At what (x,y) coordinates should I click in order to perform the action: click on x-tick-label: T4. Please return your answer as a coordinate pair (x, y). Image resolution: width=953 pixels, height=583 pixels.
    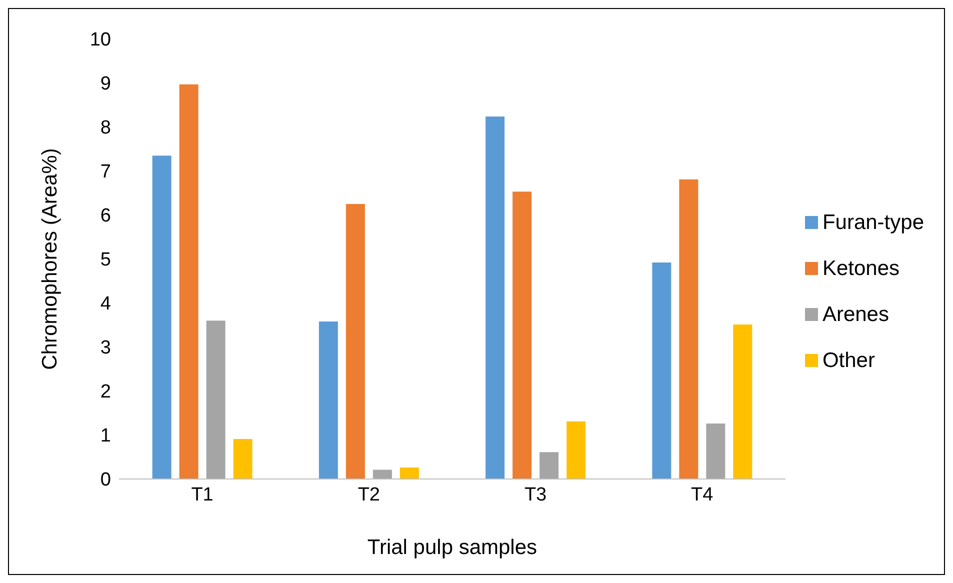
    Looking at the image, I should click on (702, 495).